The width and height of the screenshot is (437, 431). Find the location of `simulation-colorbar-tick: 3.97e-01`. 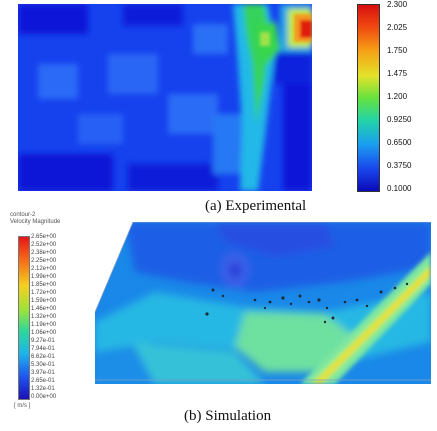

simulation-colorbar-tick: 3.97e-01 is located at coordinates (43, 373).